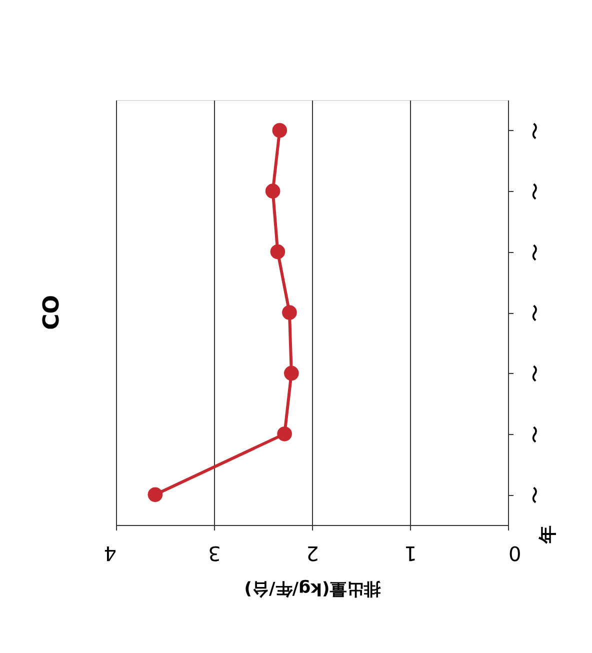 The width and height of the screenshot is (592, 653). I want to click on x-tick-label: 2, so click(312, 554).